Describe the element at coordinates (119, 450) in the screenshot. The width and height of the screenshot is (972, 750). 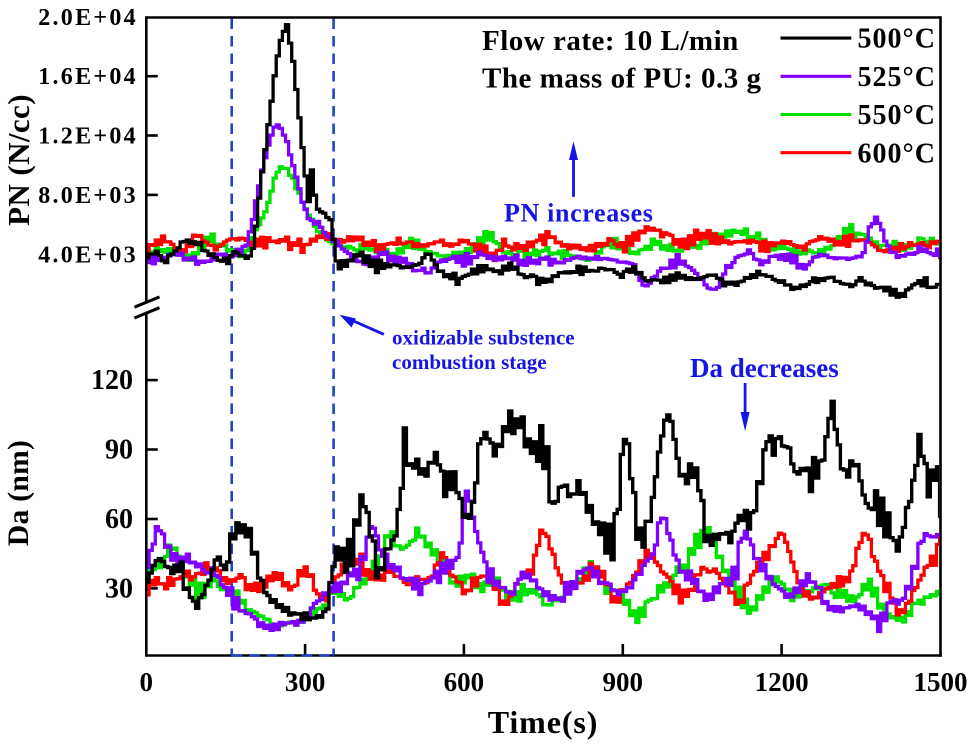
I see `svg-text: 90` at that location.